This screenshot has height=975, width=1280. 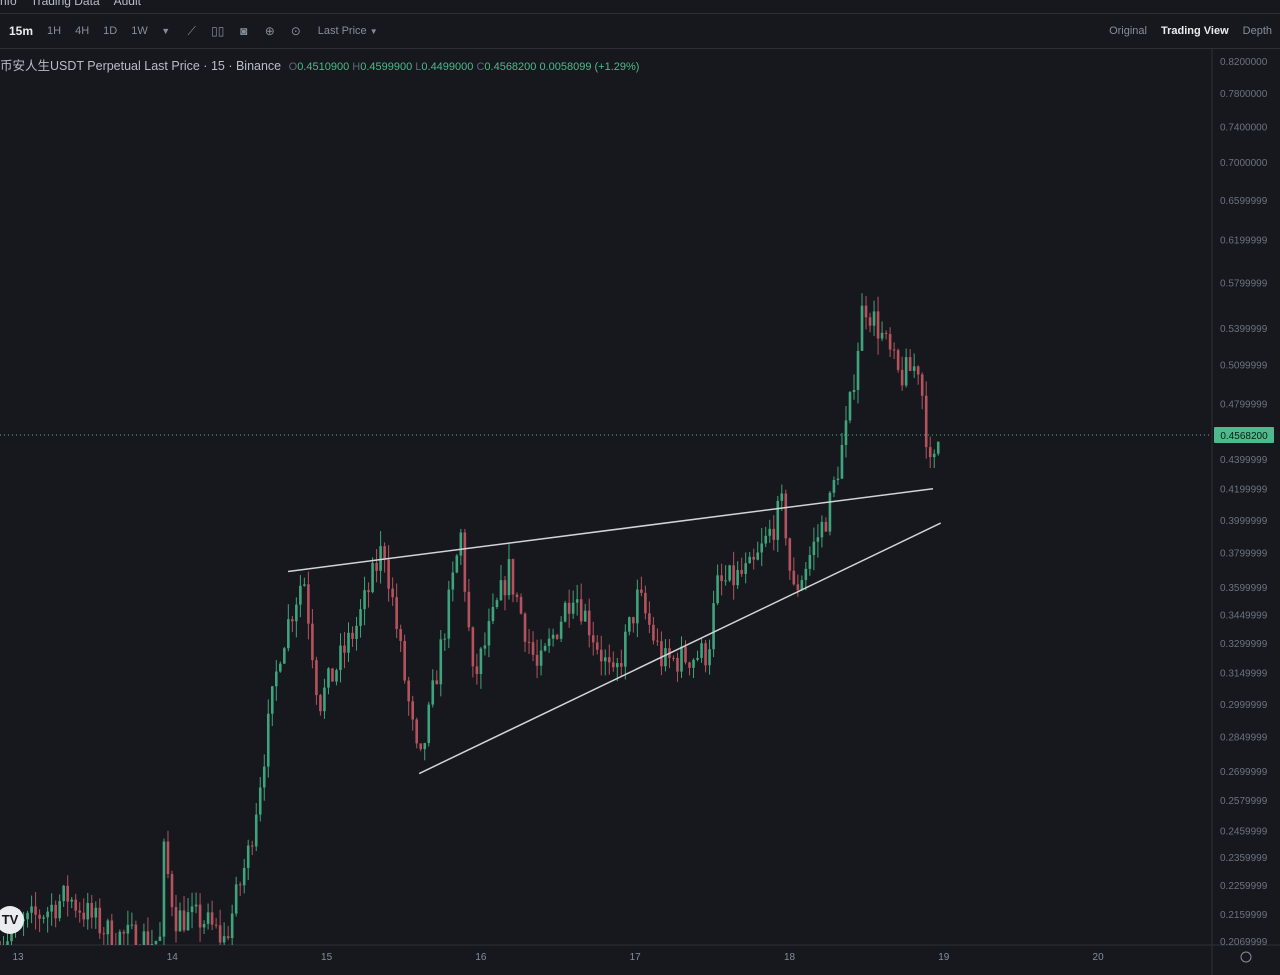 What do you see at coordinates (8, 4) in the screenshot?
I see `nav-info: nfo` at bounding box center [8, 4].